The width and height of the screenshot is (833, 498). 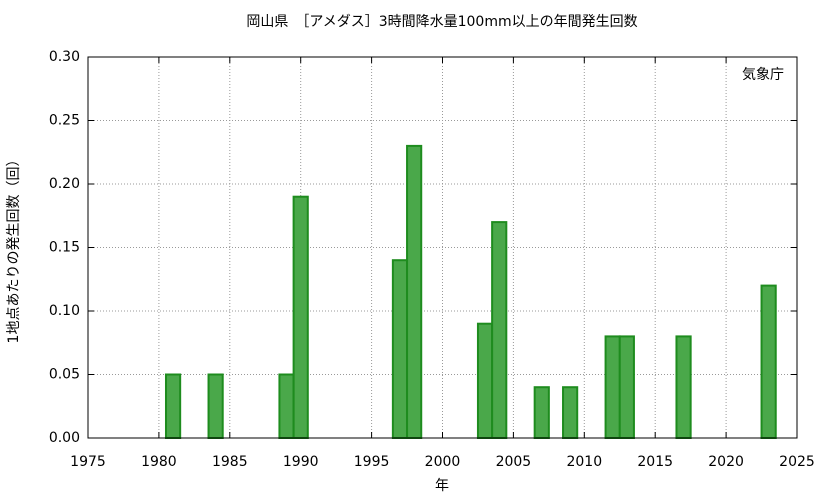 I want to click on x-tick-label: 1980, so click(x=159, y=462).